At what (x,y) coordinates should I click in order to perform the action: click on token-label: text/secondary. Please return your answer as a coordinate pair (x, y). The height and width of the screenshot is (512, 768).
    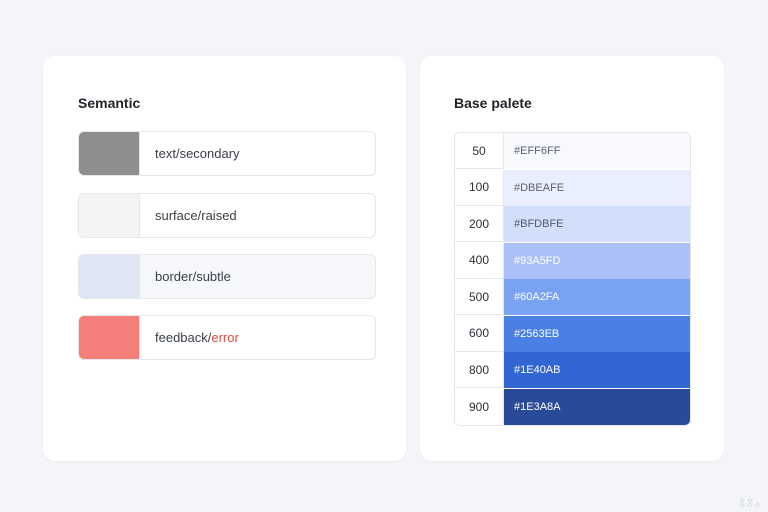
    Looking at the image, I should click on (197, 153).